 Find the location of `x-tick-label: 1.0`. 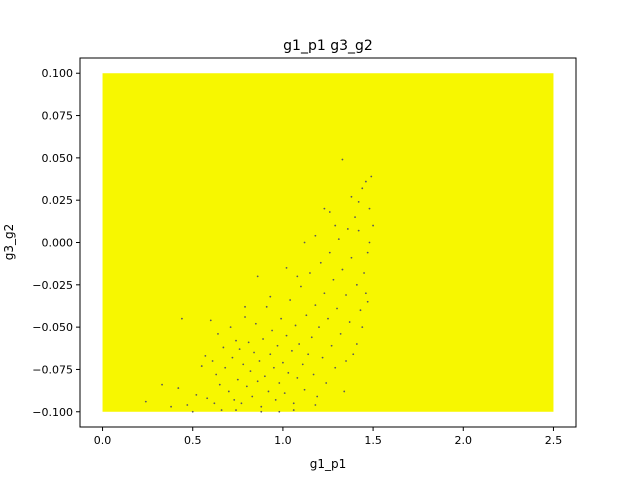

x-tick-label: 1.0 is located at coordinates (283, 440).